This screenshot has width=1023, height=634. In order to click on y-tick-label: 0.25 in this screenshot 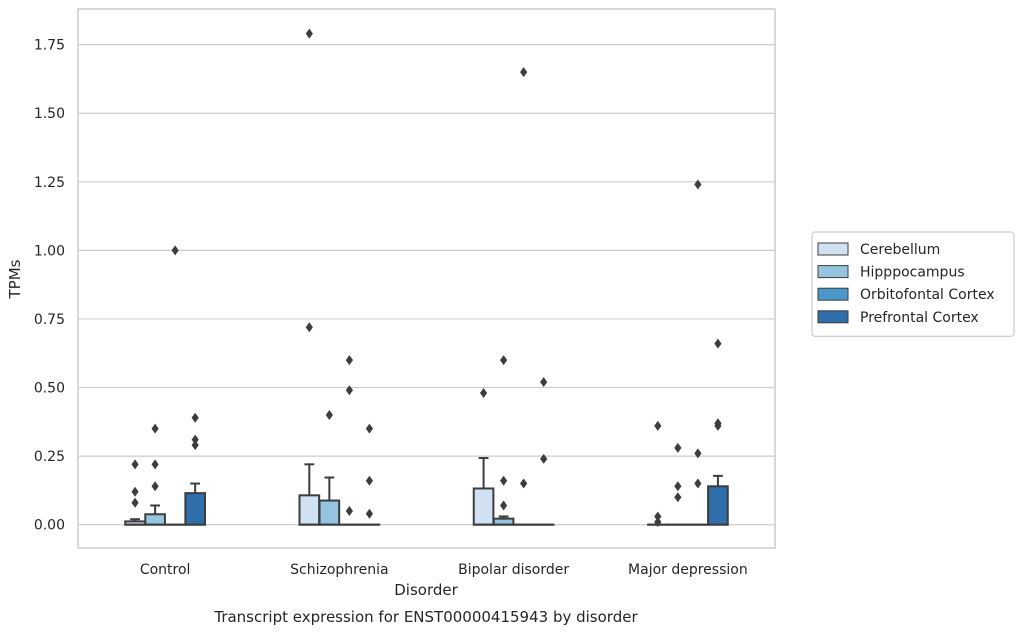, I will do `click(49, 457)`.